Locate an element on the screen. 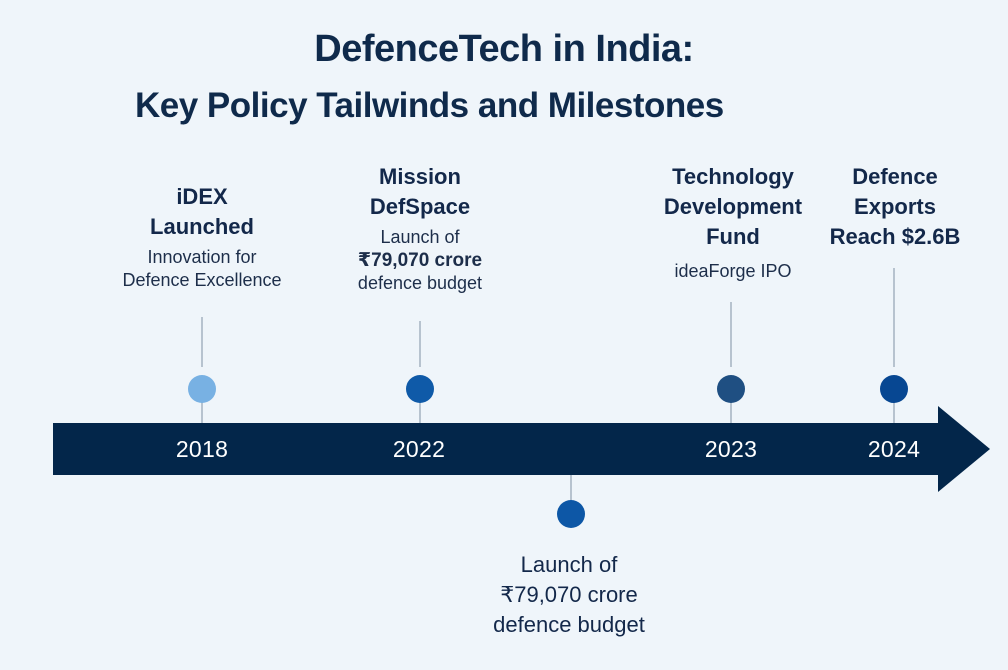  year-label-2022: 2022 is located at coordinates (419, 449).